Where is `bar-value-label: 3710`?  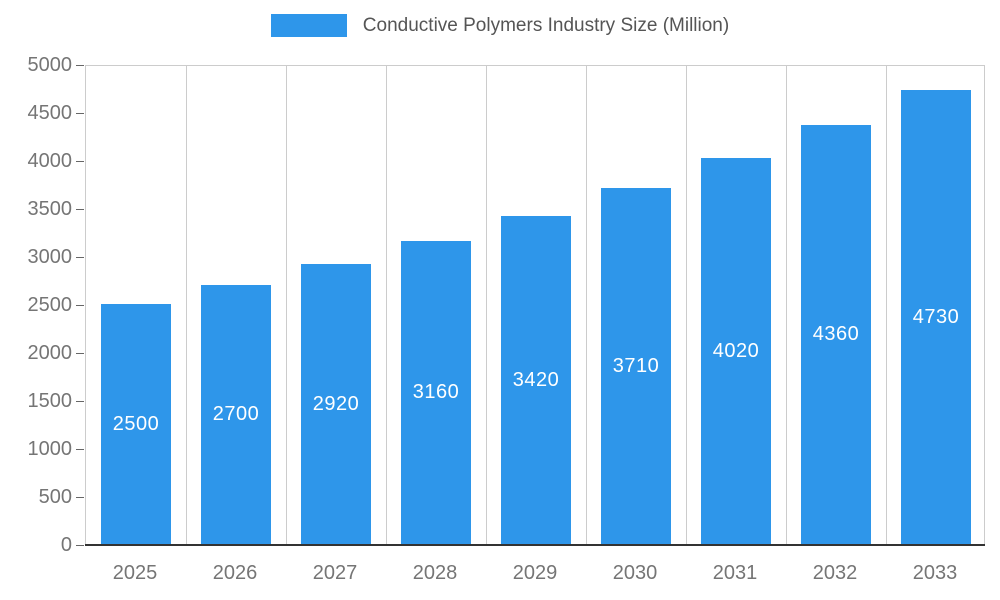 bar-value-label: 3710 is located at coordinates (636, 365).